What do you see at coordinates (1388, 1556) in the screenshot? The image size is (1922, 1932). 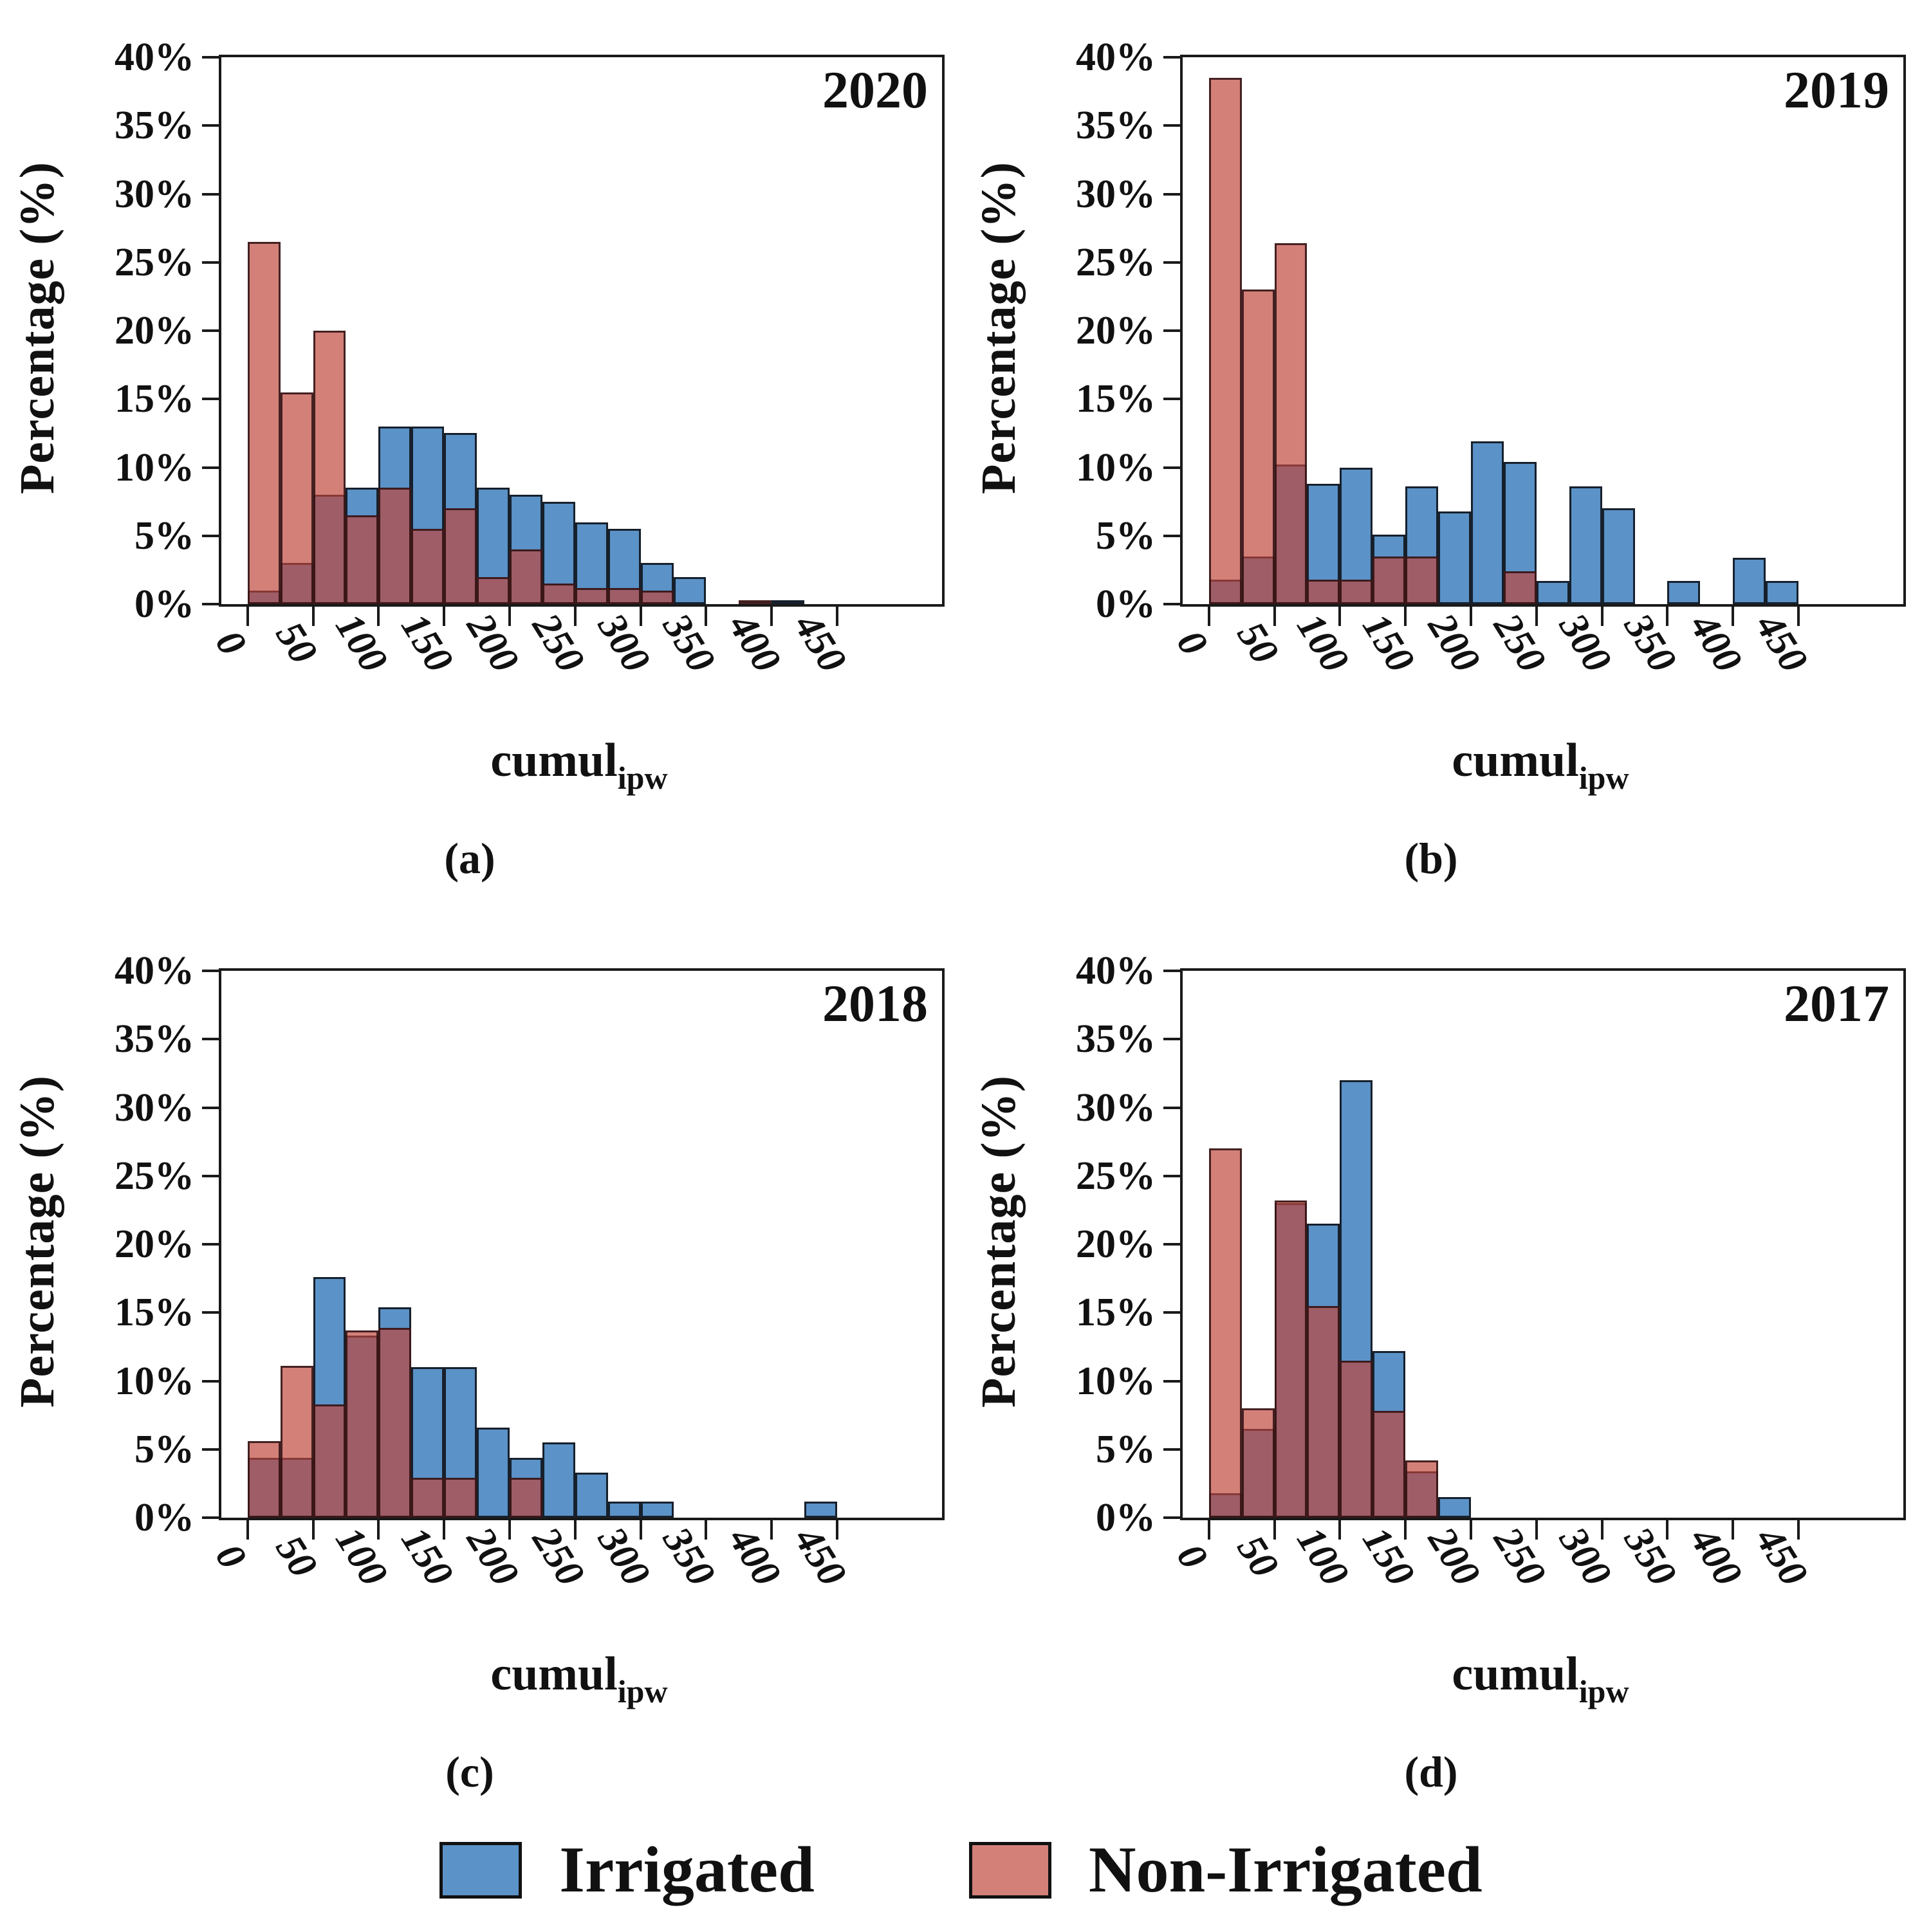 I see `x-tick-label: 150` at bounding box center [1388, 1556].